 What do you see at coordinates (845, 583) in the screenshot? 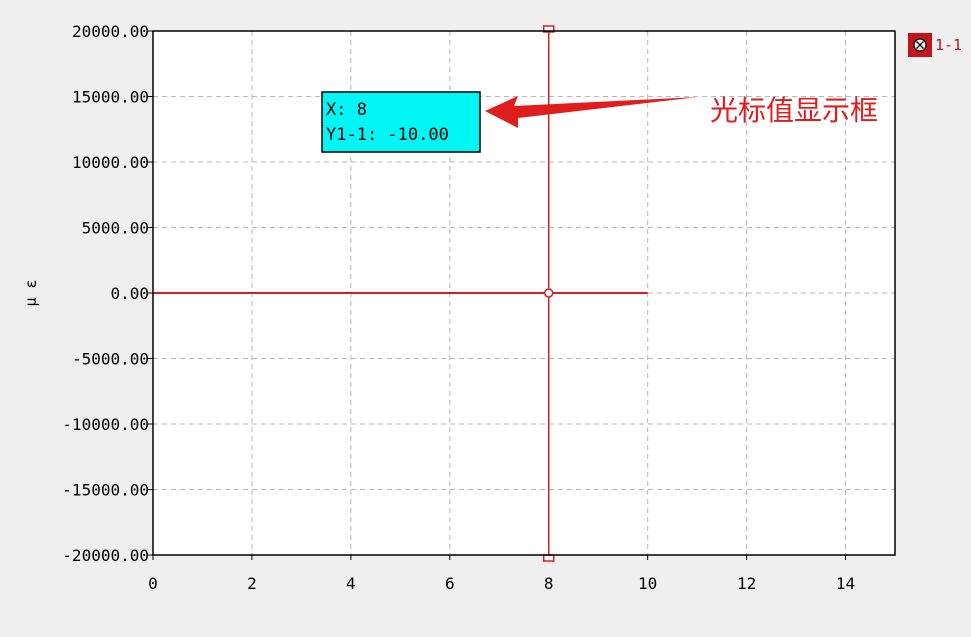
I see `x-tick-label: 14` at bounding box center [845, 583].